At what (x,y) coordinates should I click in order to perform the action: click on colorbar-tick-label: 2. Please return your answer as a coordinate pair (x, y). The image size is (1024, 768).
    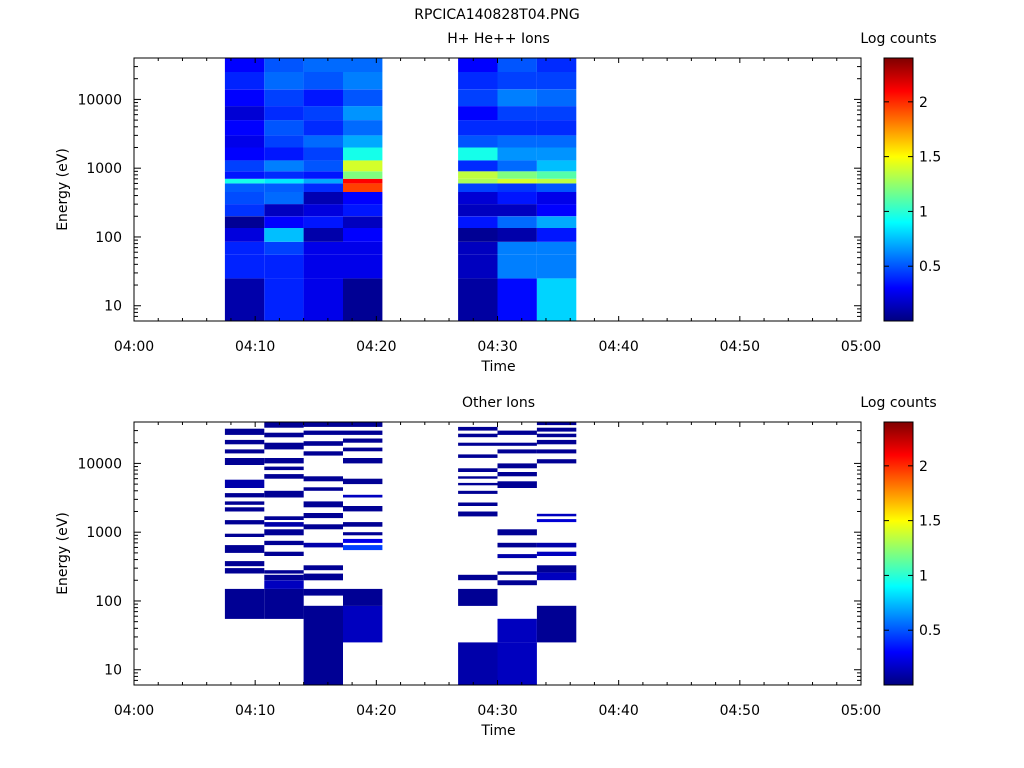
    Looking at the image, I should click on (923, 103).